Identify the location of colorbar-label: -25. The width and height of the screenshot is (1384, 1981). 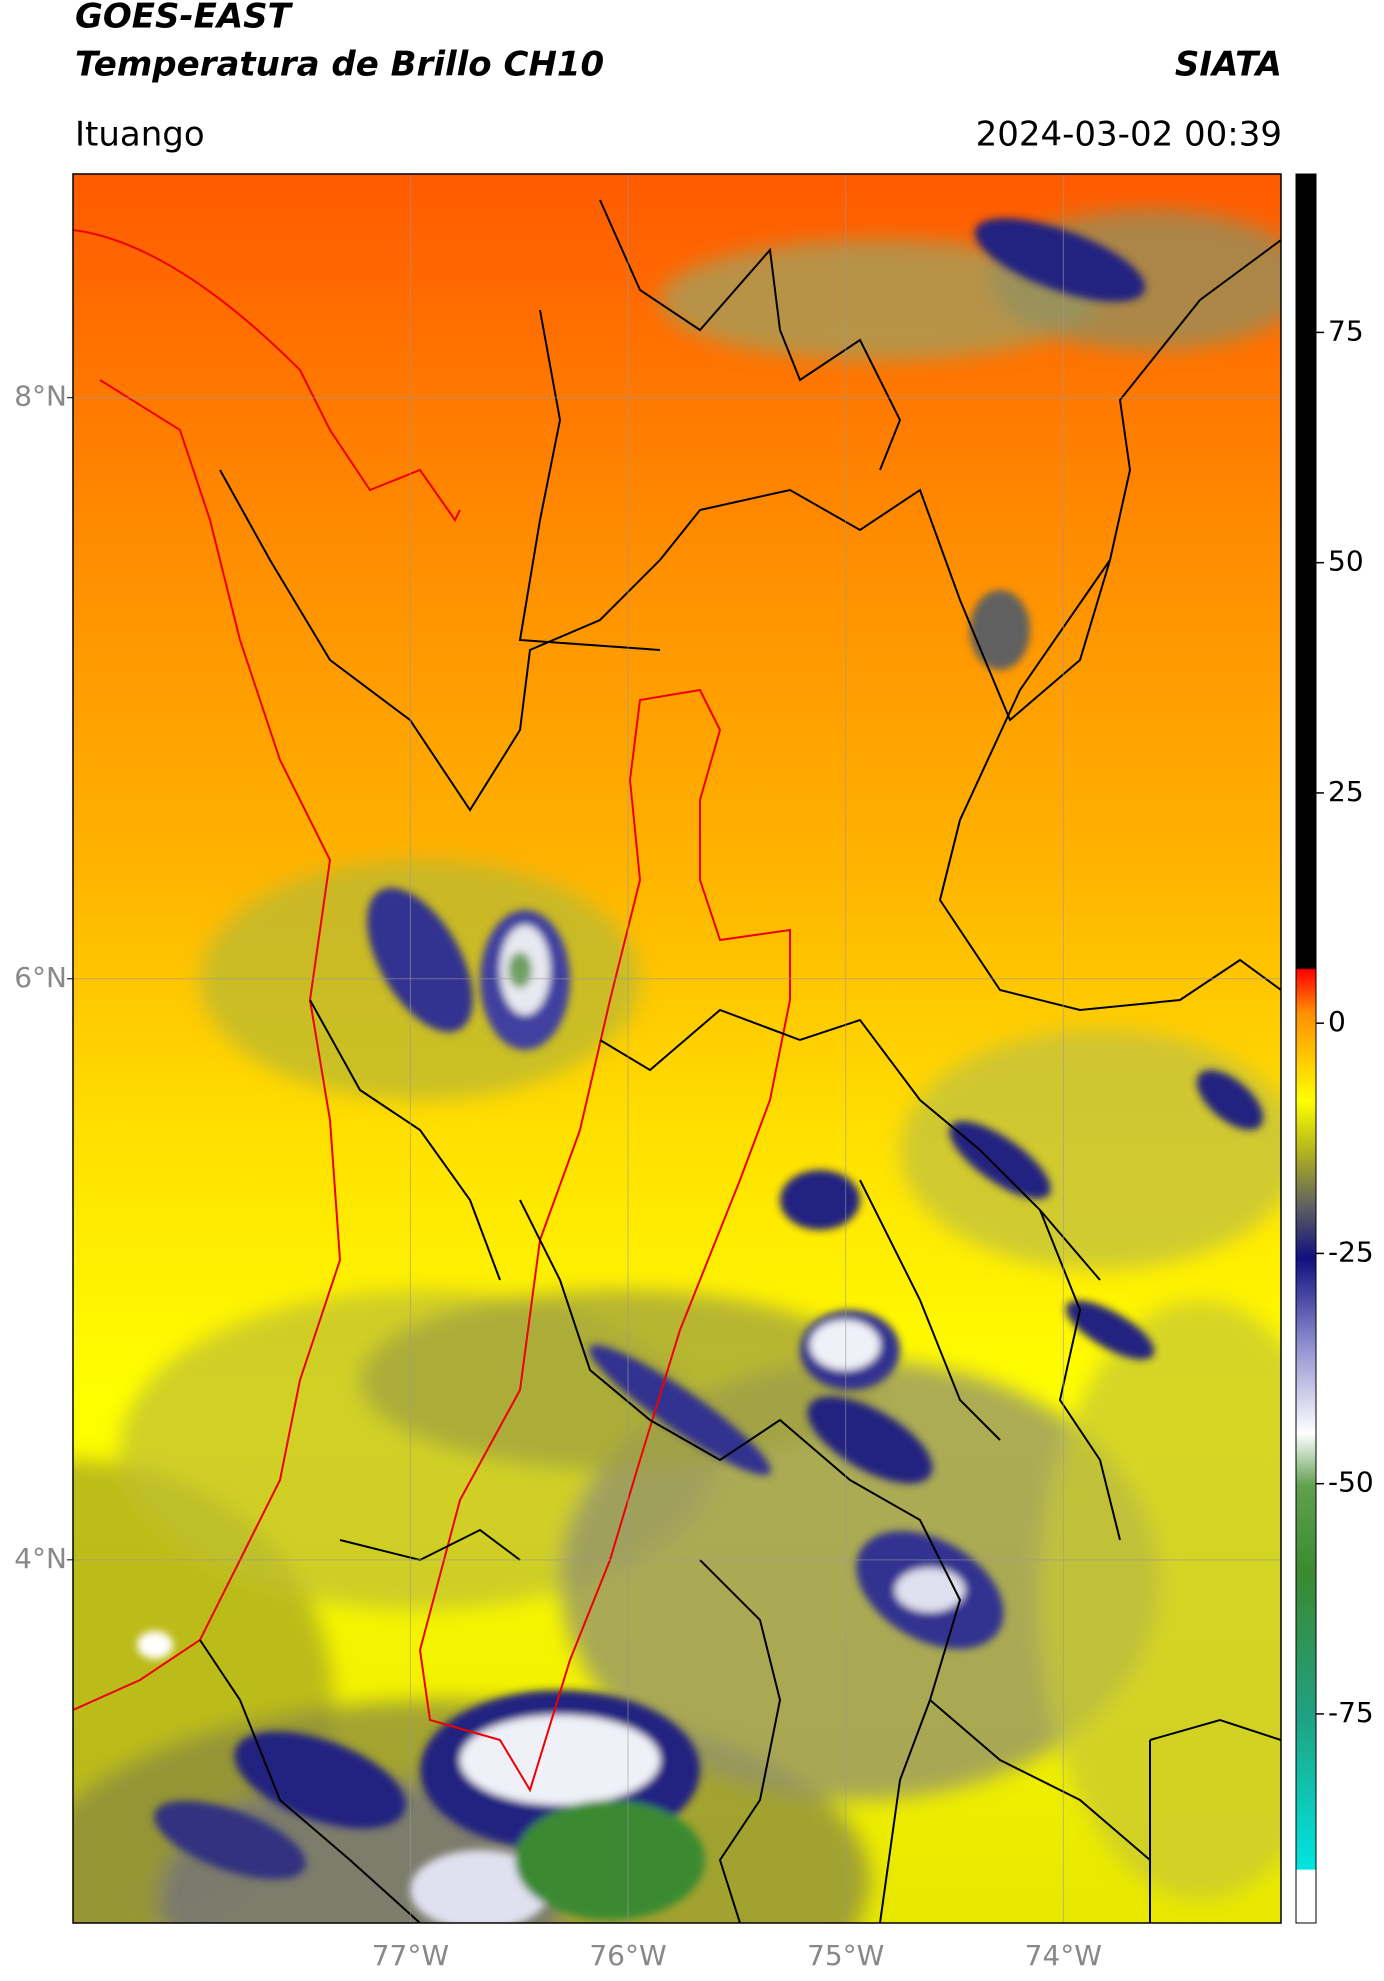
(1351, 1251).